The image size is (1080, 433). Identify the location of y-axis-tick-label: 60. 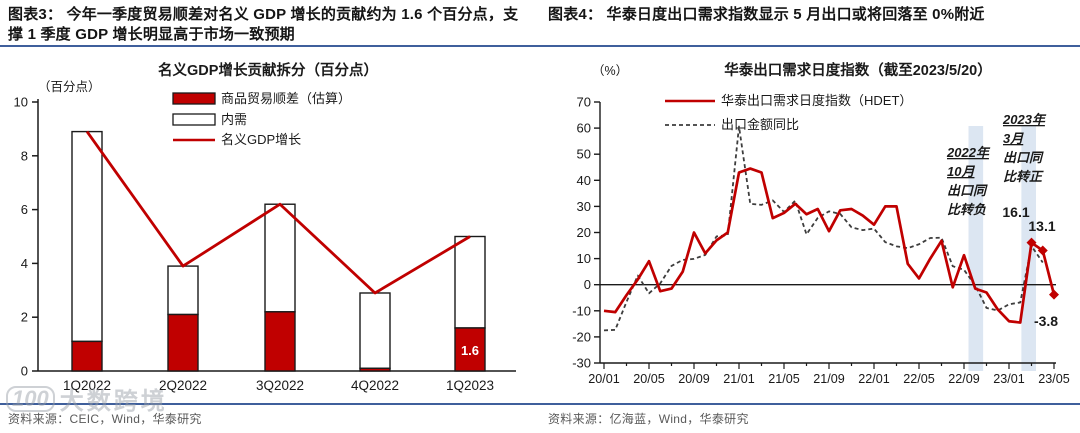
(584, 128).